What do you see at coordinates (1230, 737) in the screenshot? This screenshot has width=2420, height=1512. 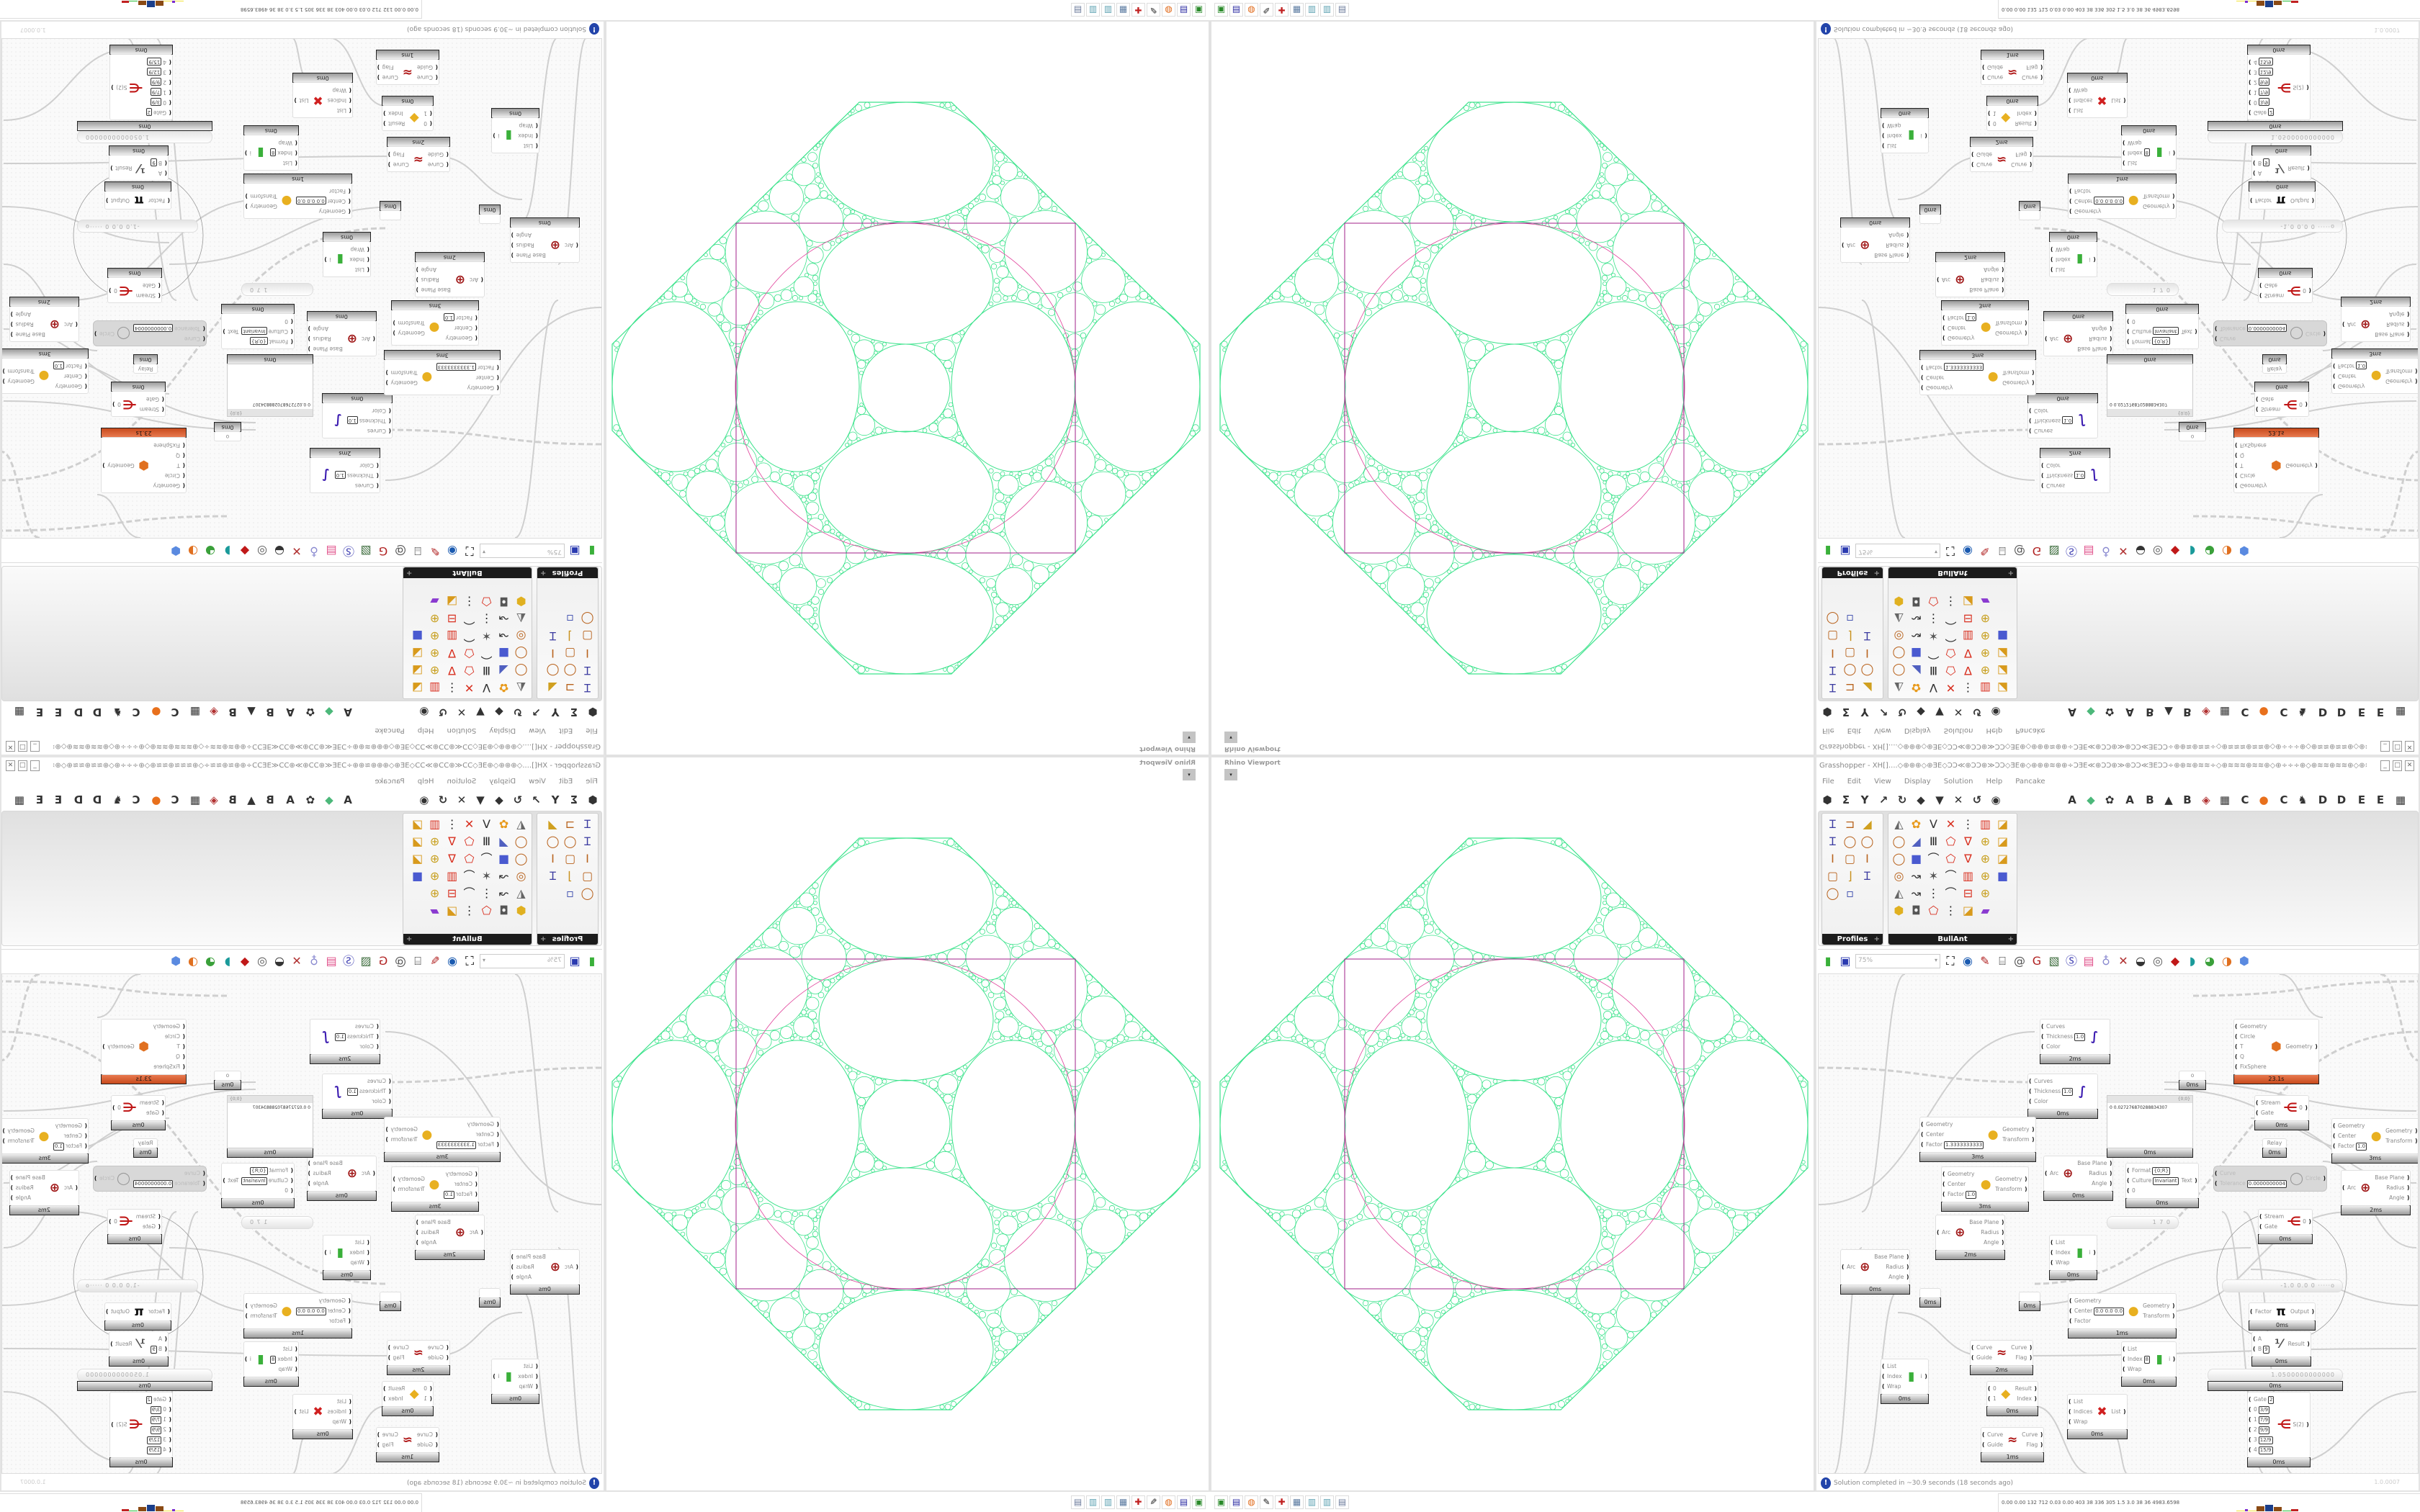 I see `viewport-dropdown: ▾` at bounding box center [1230, 737].